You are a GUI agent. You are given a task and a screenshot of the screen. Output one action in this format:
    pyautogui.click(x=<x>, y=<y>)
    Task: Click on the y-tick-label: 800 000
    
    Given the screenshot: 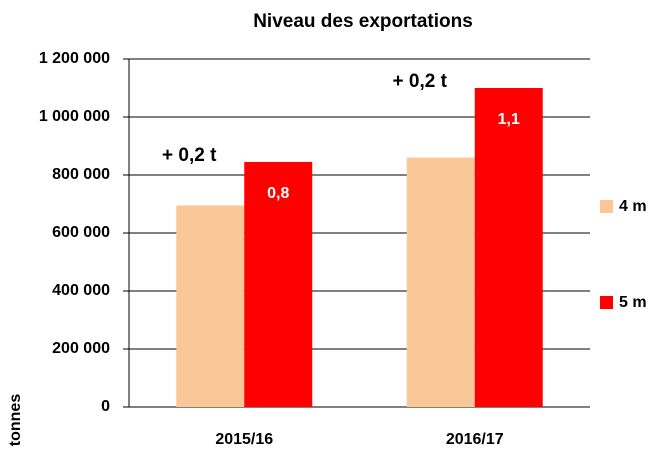 What is the action you would take?
    pyautogui.click(x=81, y=174)
    